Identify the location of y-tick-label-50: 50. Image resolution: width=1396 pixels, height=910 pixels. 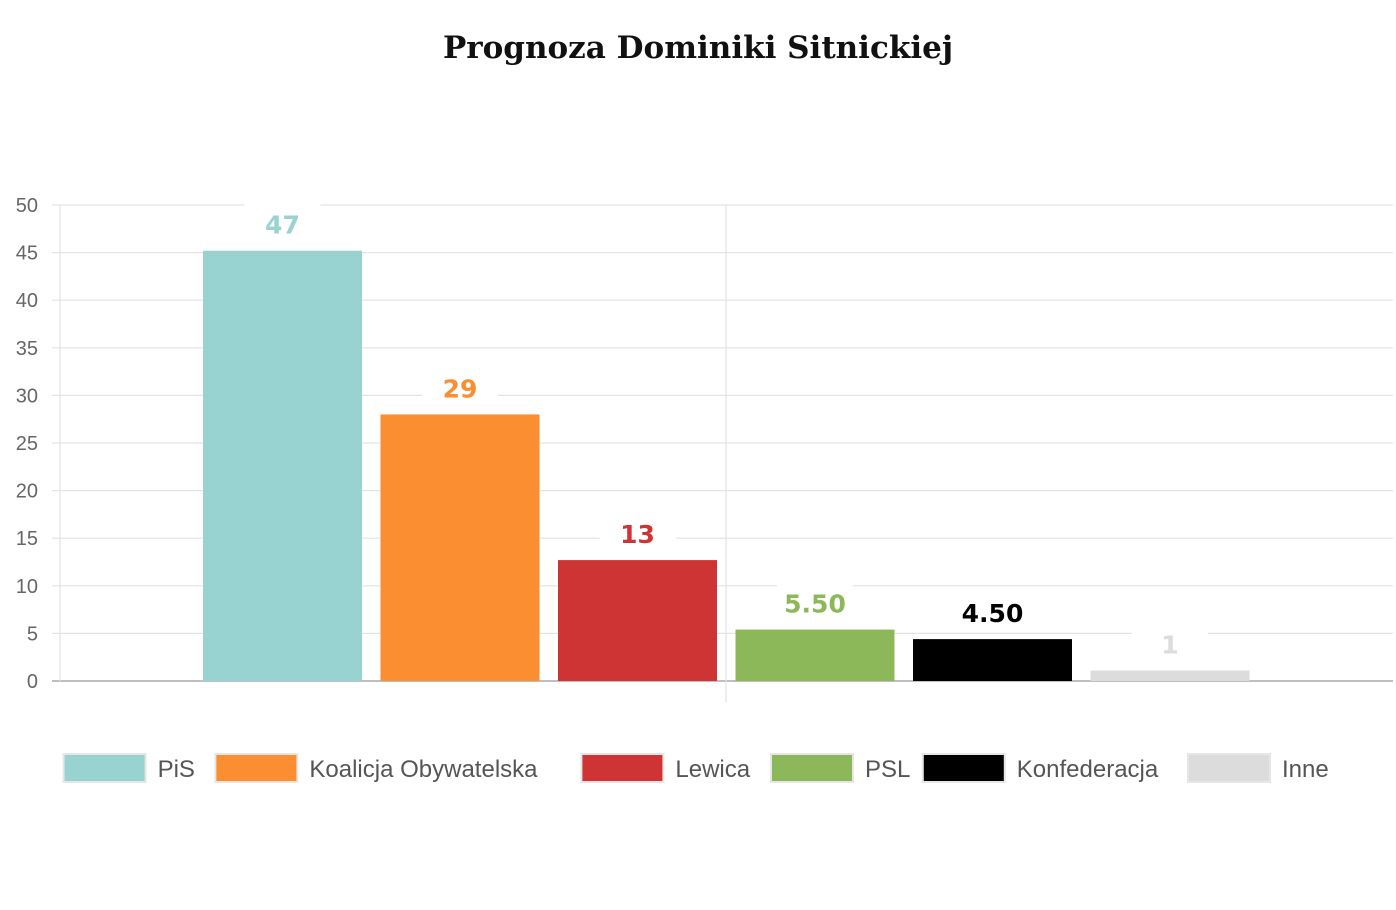
(27, 206).